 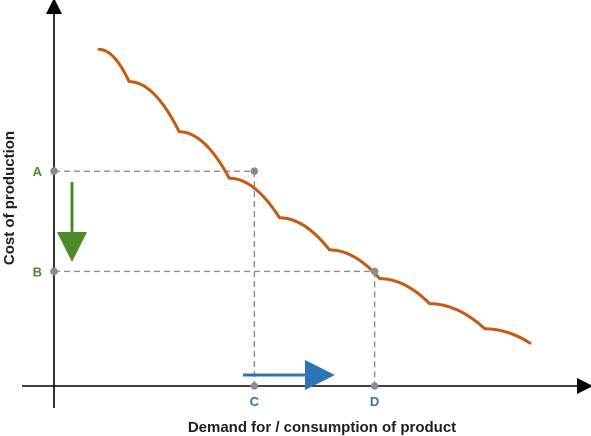 I want to click on axis-point-d, so click(x=374, y=386).